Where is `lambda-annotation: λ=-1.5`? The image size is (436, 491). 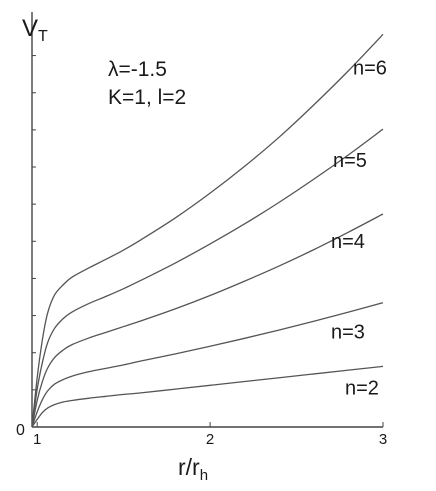
lambda-annotation: λ=-1.5 is located at coordinates (137, 69).